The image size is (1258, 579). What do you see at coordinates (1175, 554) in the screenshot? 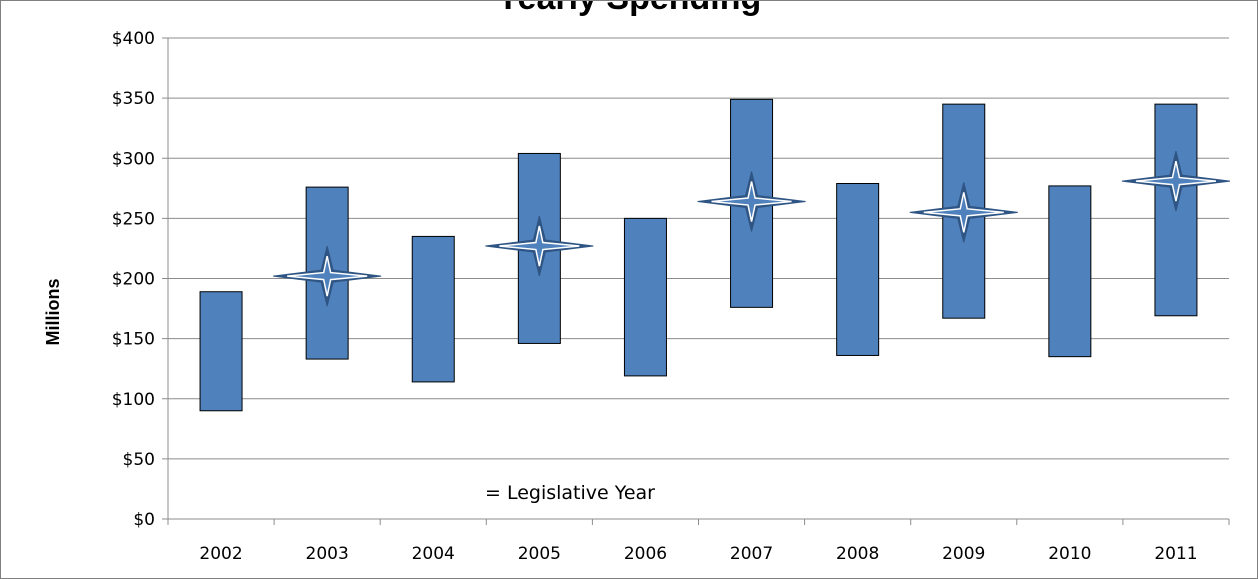
I see `x-tick-label: 2011` at bounding box center [1175, 554].